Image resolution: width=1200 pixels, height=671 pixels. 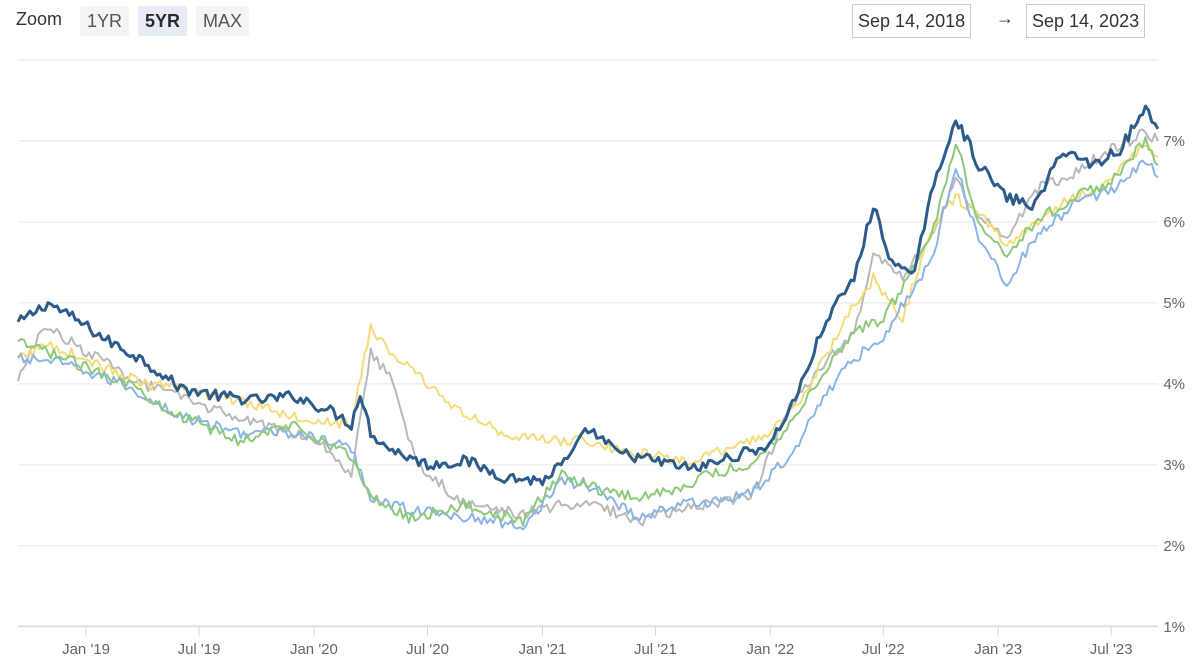 What do you see at coordinates (314, 649) in the screenshot?
I see `x-tick-label: Jan '20` at bounding box center [314, 649].